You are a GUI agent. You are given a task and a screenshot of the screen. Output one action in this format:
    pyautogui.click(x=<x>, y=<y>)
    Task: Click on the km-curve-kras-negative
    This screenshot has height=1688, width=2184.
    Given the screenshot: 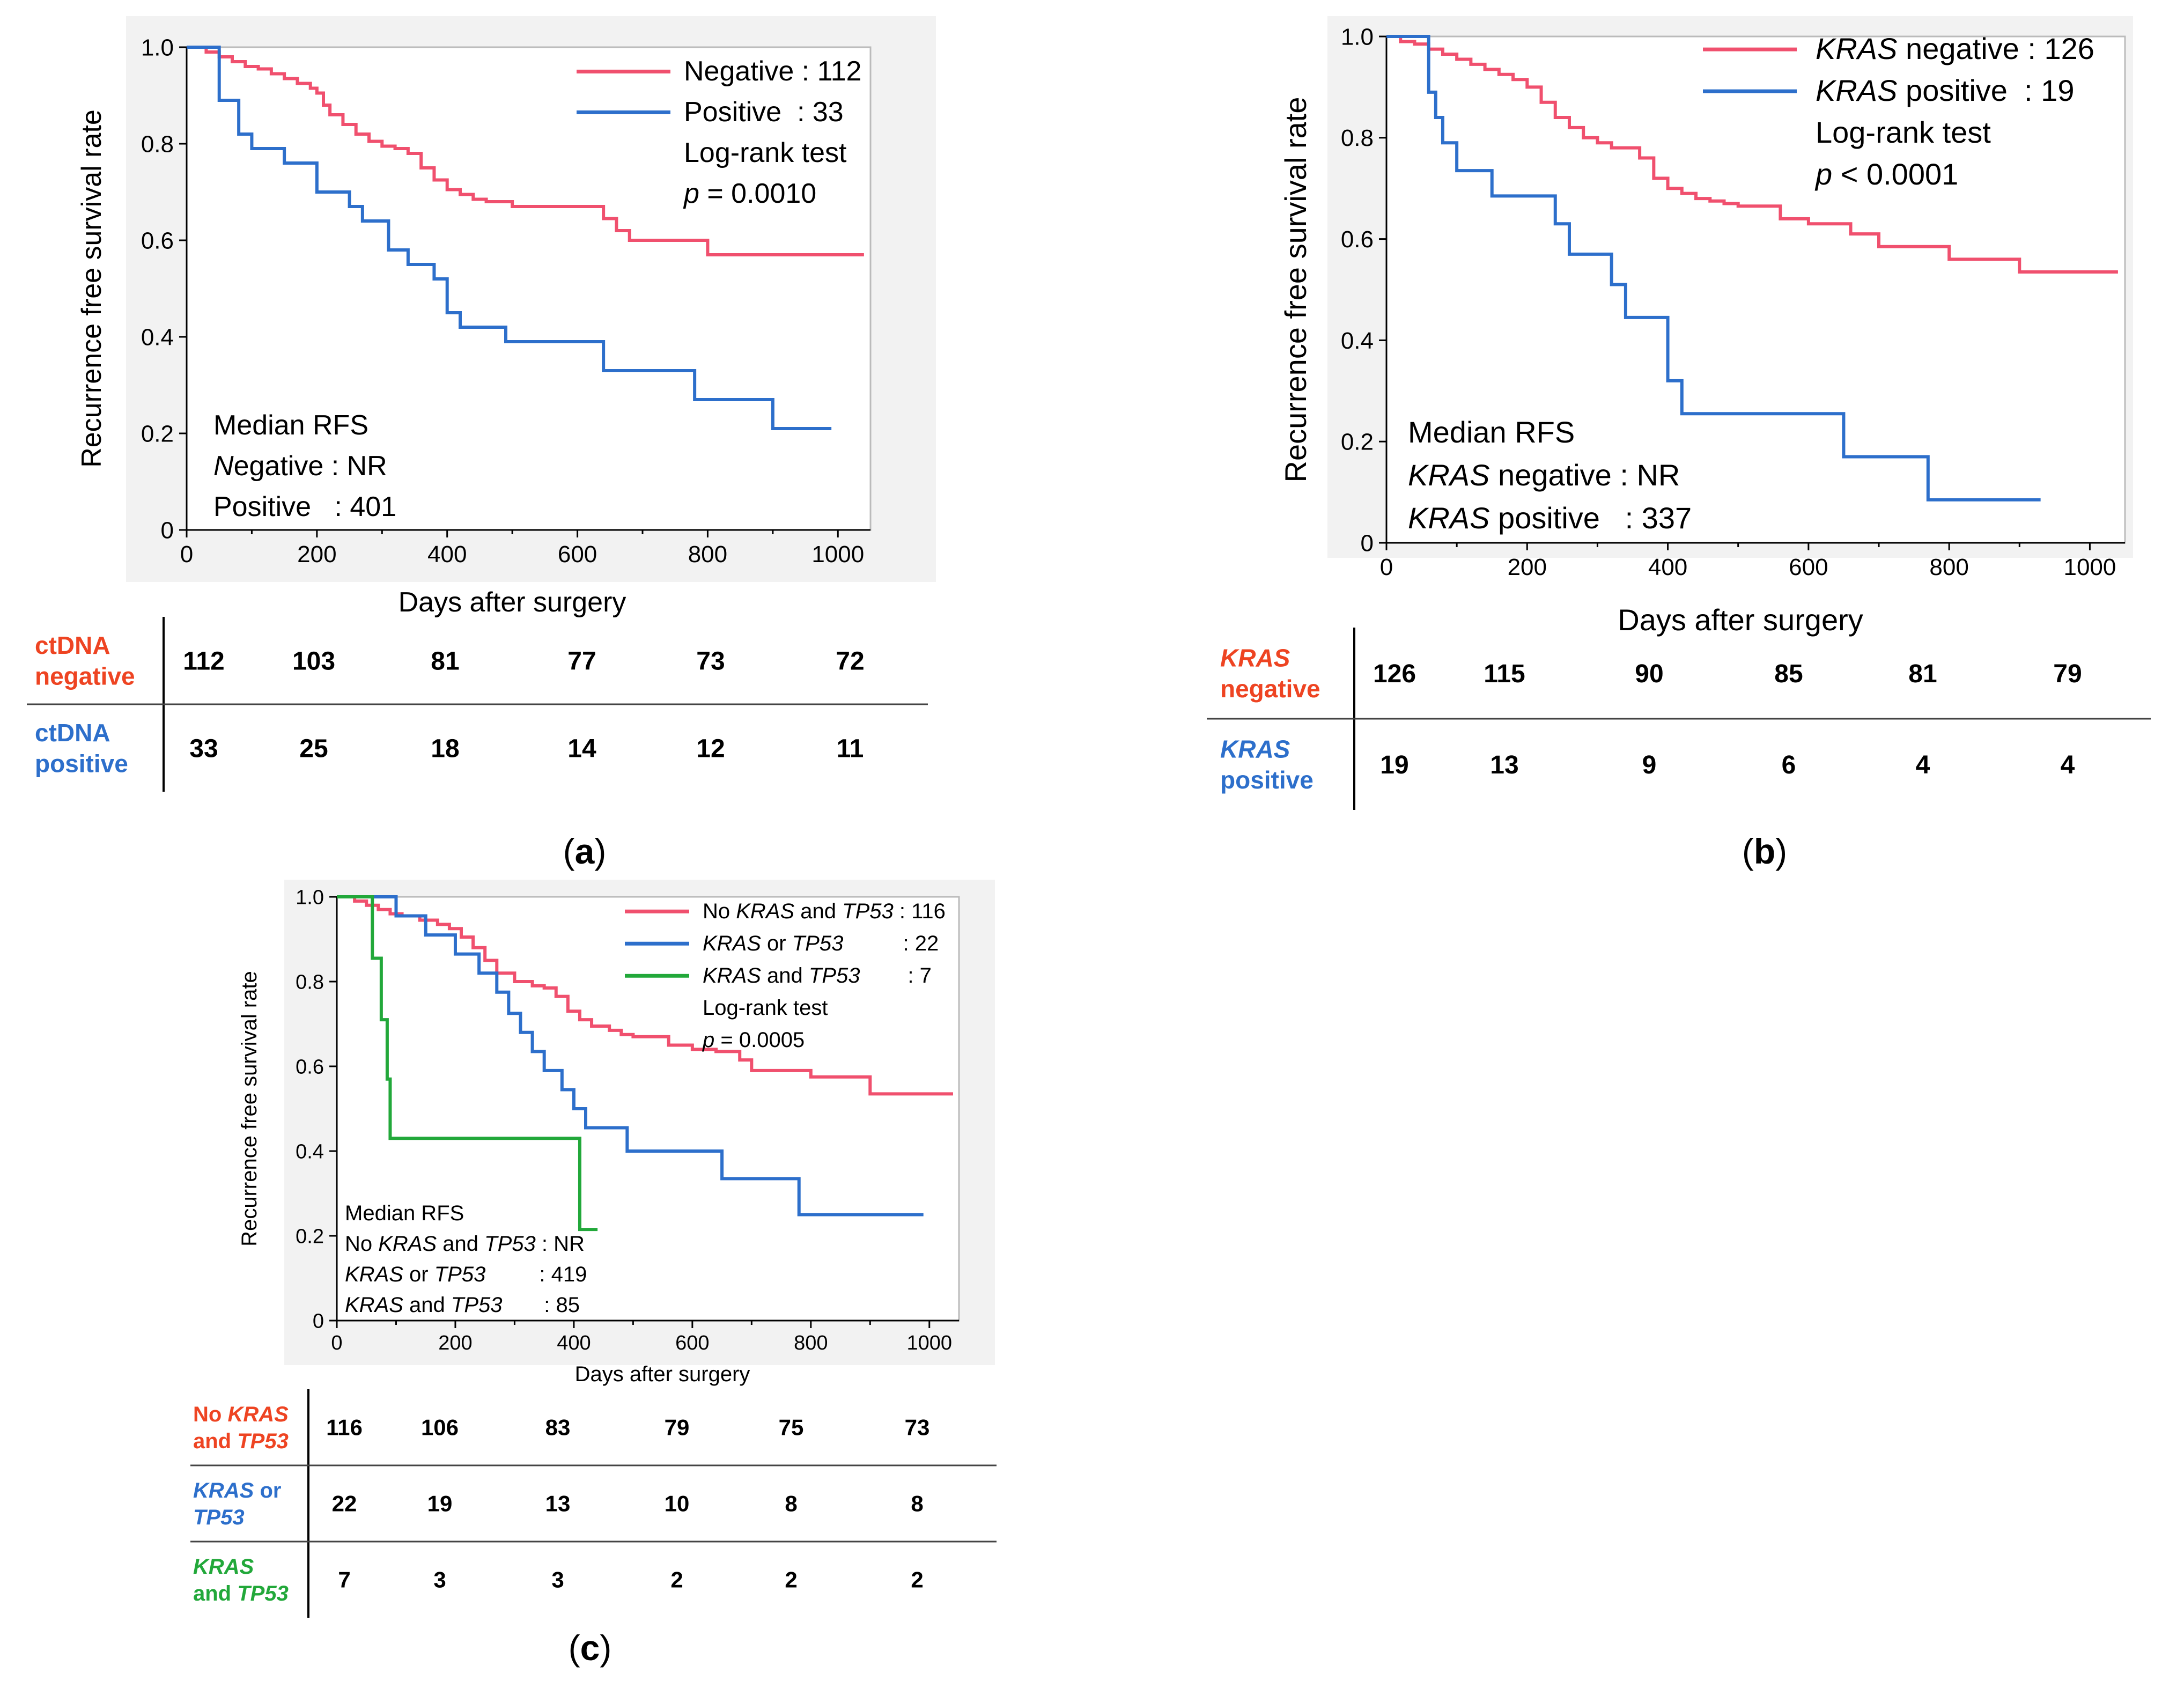 What is the action you would take?
    pyautogui.click(x=1752, y=154)
    